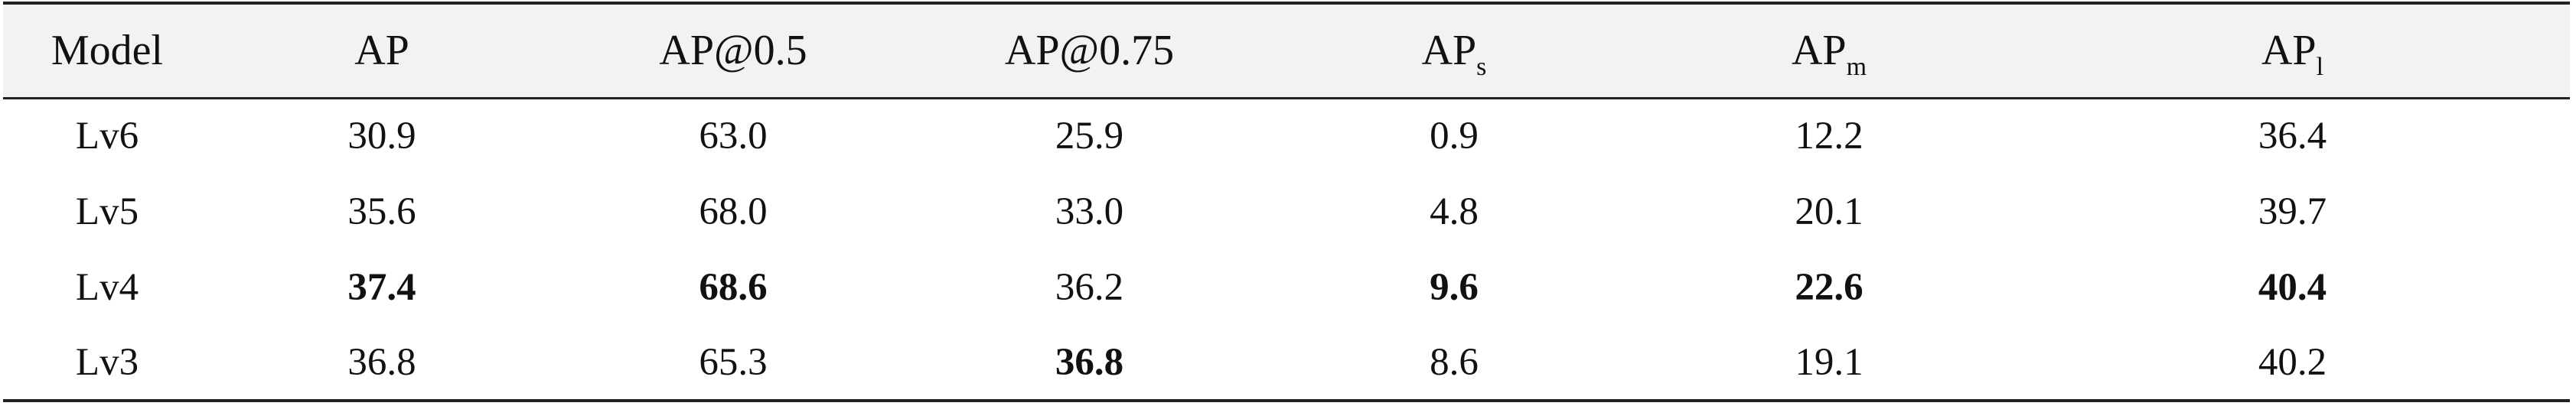  Describe the element at coordinates (1830, 136) in the screenshot. I see `metric-cell: 12.2` at that location.